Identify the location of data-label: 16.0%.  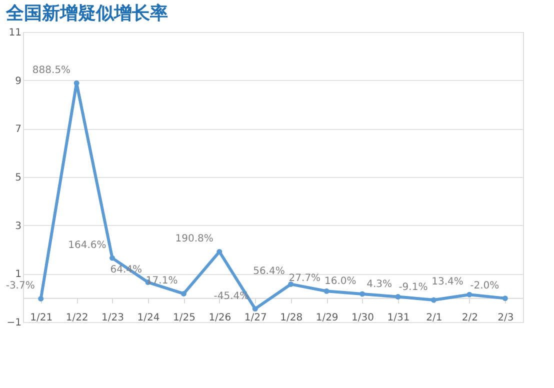
(340, 281).